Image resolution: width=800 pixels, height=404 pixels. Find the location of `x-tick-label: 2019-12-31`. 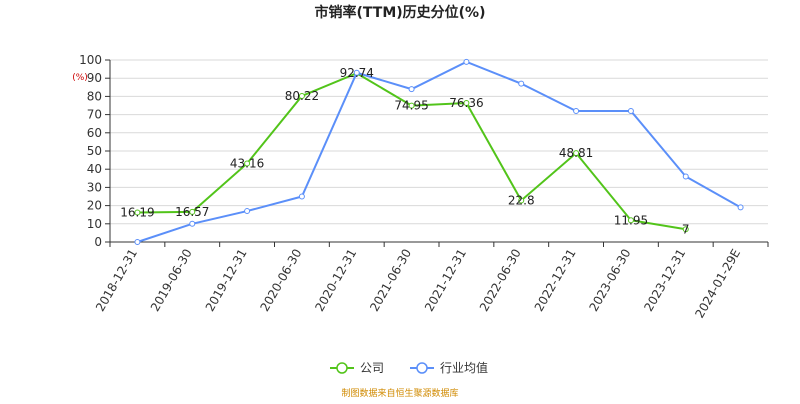

x-tick-label: 2019-12-31 is located at coordinates (226, 279).